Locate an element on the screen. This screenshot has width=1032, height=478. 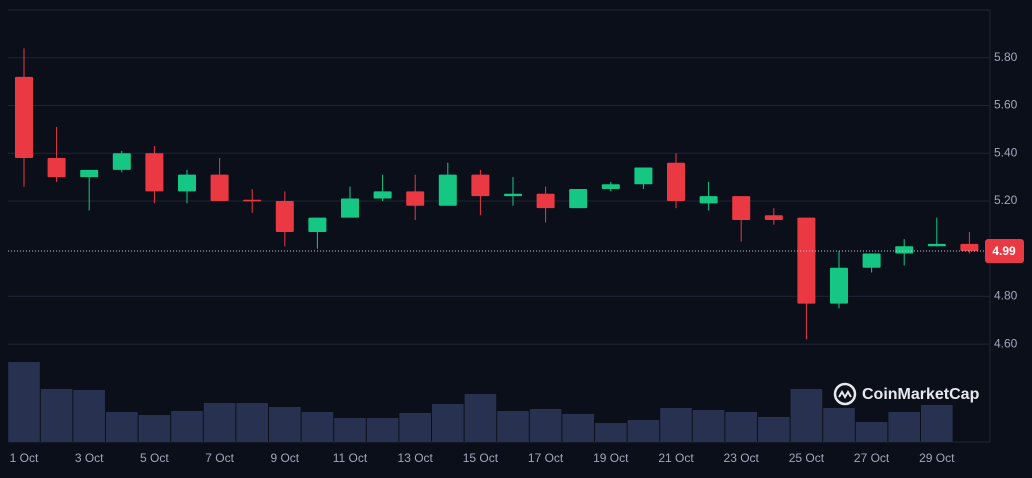
x-tick-label: 25 Oct is located at coordinates (807, 458).